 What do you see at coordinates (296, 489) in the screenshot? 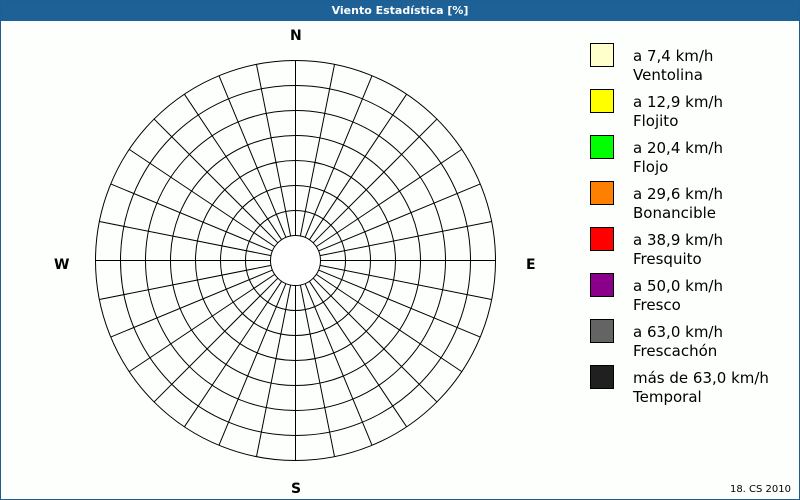
I see `compass-south: S` at bounding box center [296, 489].